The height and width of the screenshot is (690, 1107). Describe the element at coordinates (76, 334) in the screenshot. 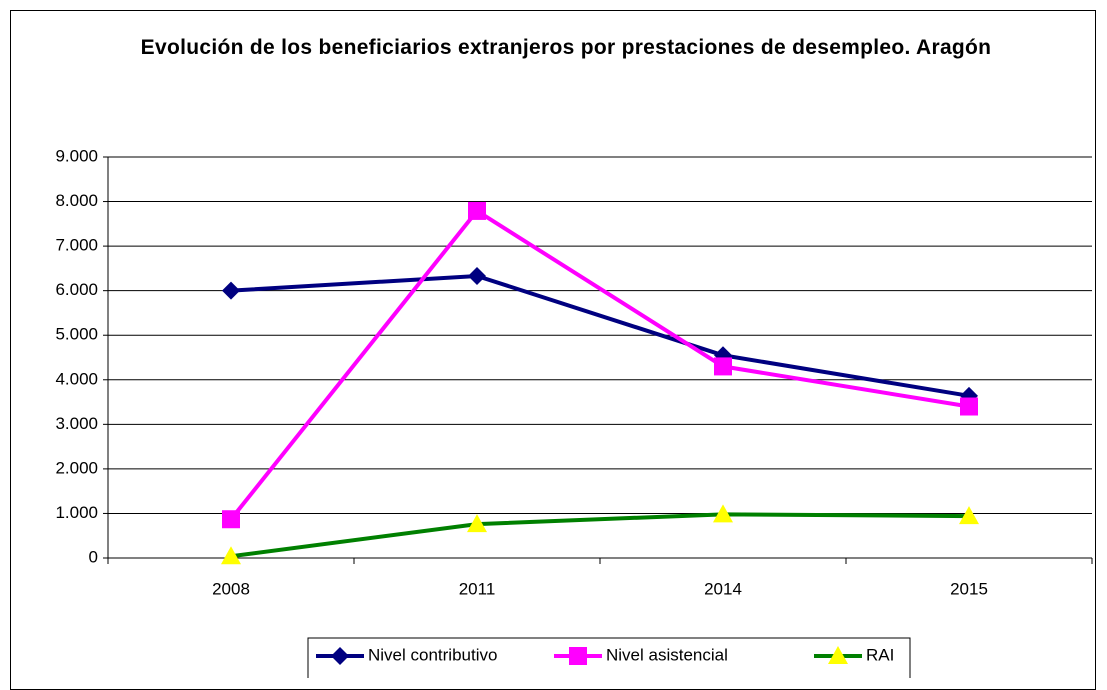

I see `y-tick-label: 5.000` at that location.